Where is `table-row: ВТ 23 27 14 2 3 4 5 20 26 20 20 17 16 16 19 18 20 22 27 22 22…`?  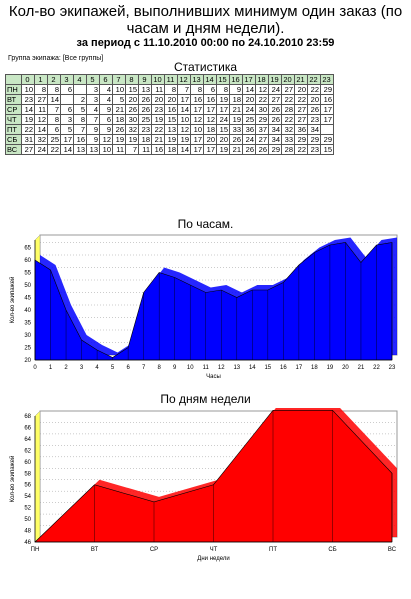
table-row: ВТ 23 27 14 2 3 4 5 20 26 20 20 17 16 16 19 18 20 22 27 22 22… is located at coordinates (169, 99).